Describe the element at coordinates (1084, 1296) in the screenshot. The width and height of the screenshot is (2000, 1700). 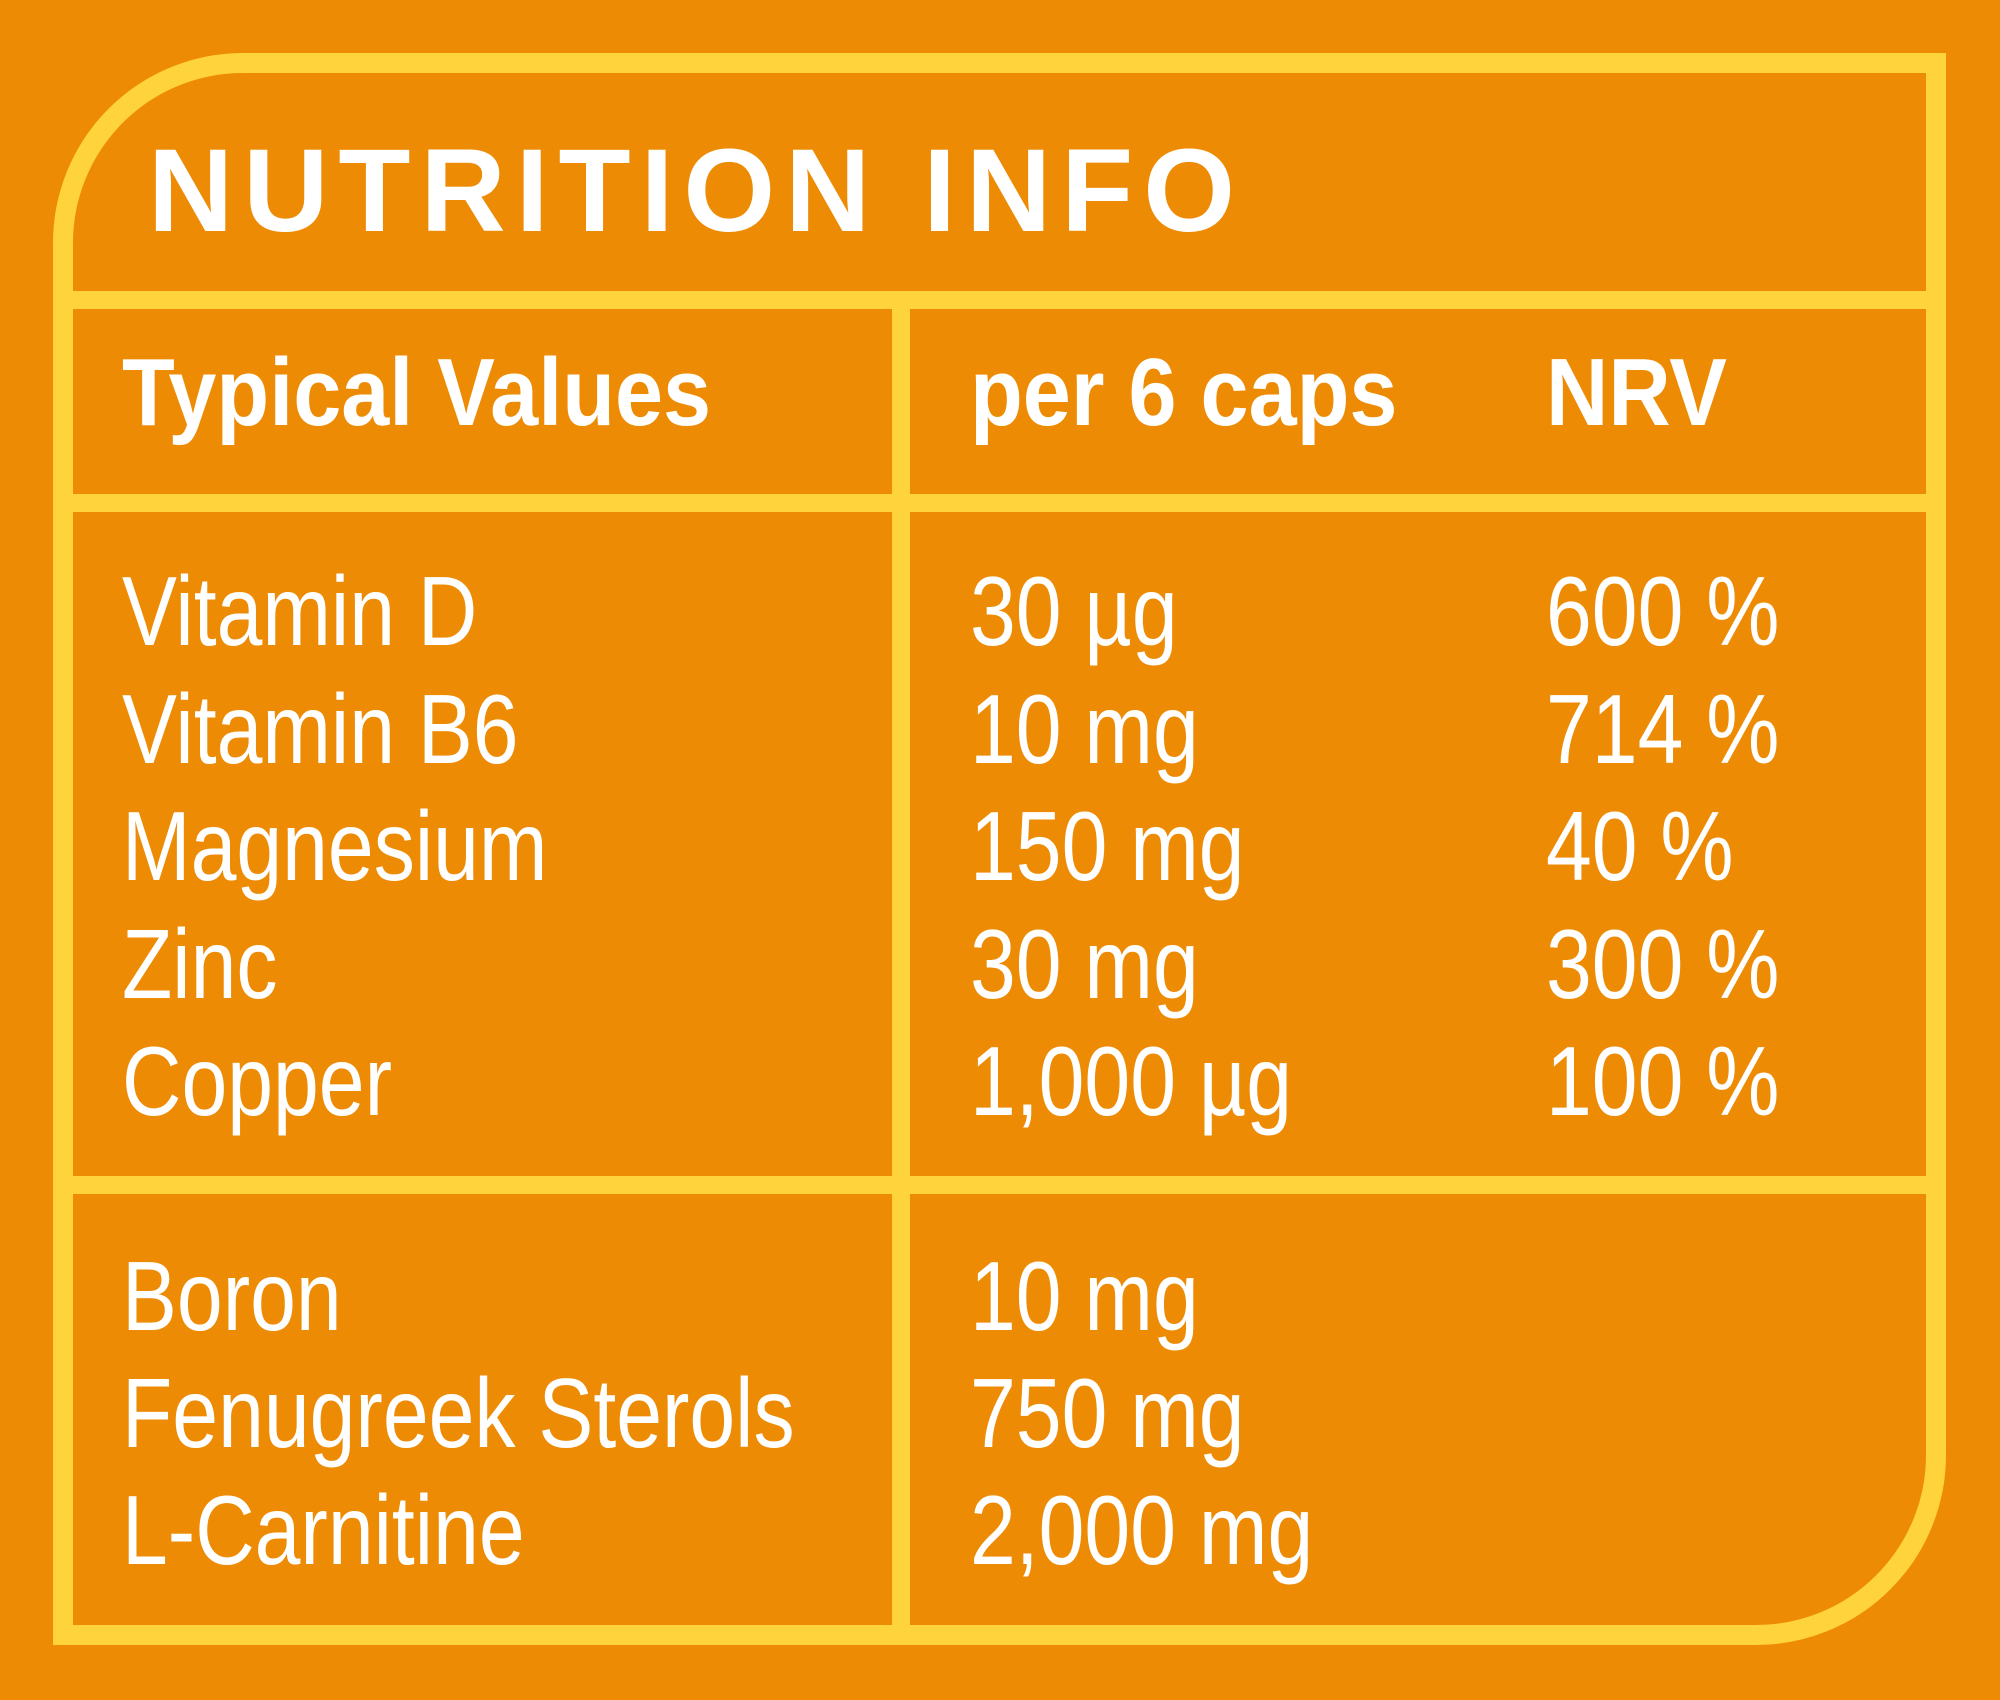
I see `ingredient-amount: 10 mg` at that location.